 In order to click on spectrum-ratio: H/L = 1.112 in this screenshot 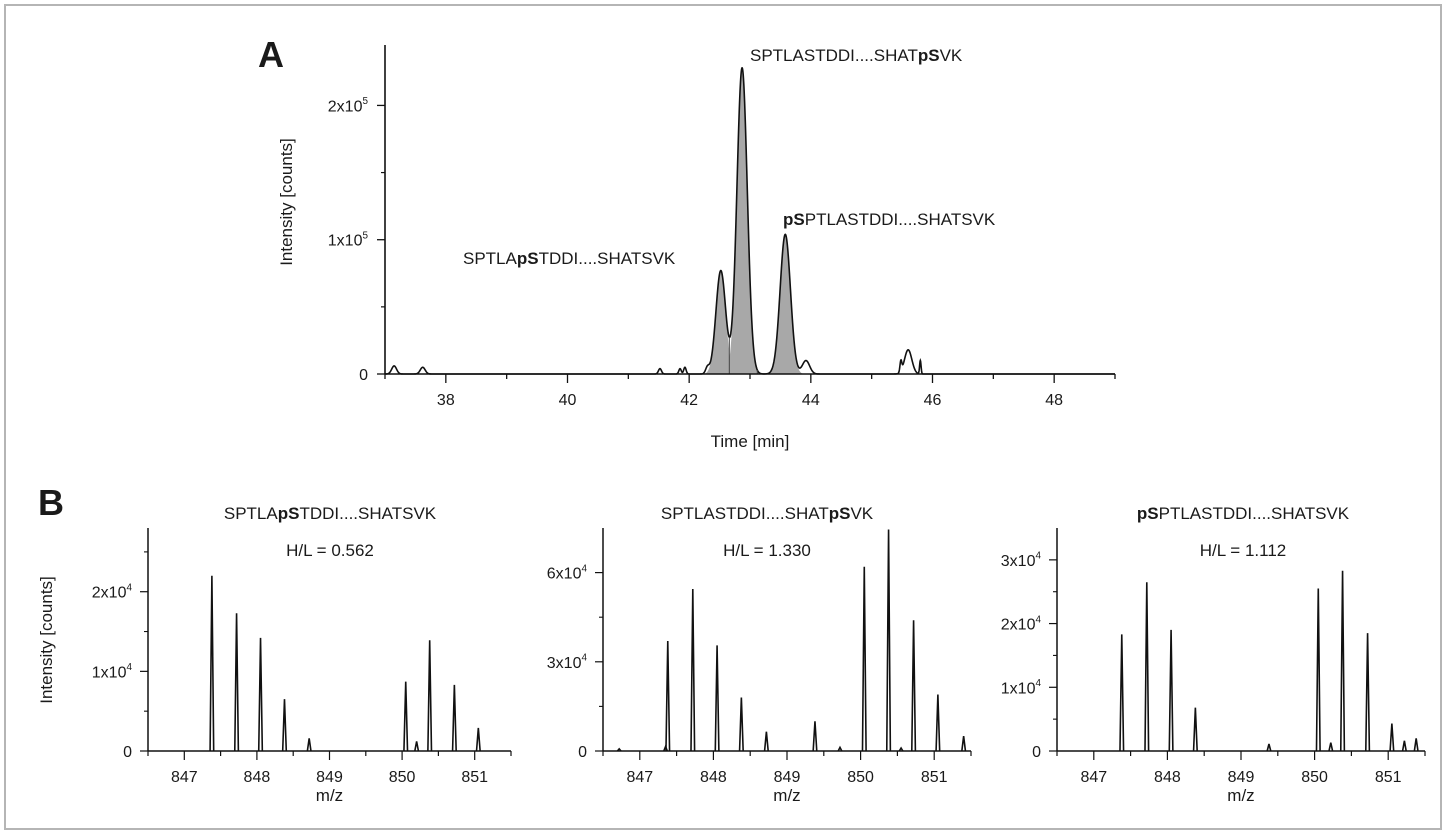, I will do `click(1243, 550)`.